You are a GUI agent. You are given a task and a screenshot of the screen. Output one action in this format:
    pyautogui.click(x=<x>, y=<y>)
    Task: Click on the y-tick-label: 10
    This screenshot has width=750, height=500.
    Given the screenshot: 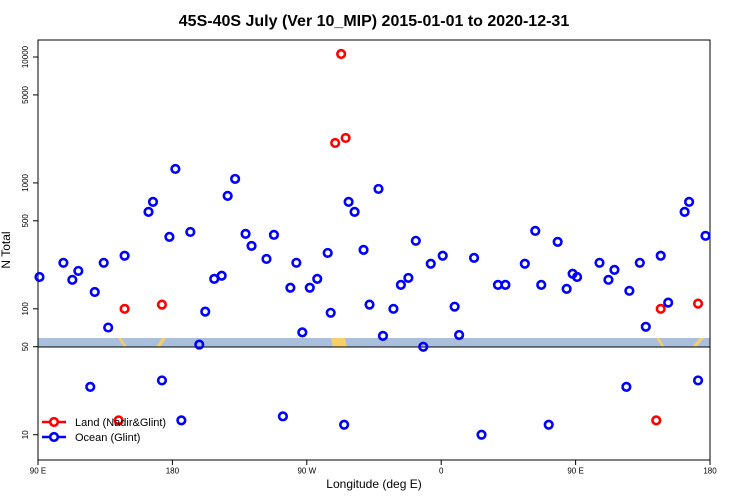 What is the action you would take?
    pyautogui.click(x=25, y=434)
    